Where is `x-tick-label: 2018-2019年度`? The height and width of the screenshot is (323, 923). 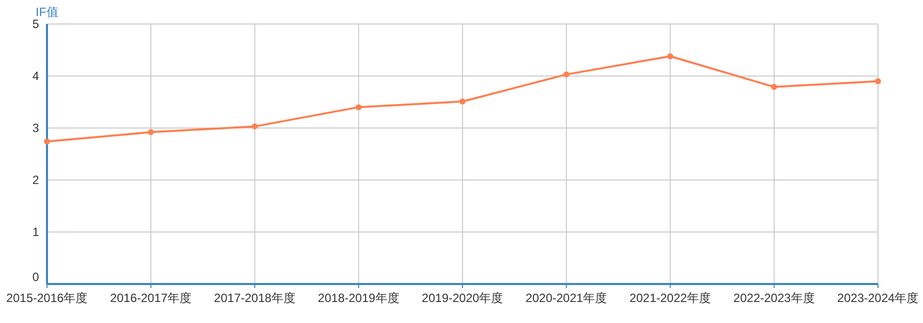 x-tick-label: 2018-2019年度 is located at coordinates (359, 298).